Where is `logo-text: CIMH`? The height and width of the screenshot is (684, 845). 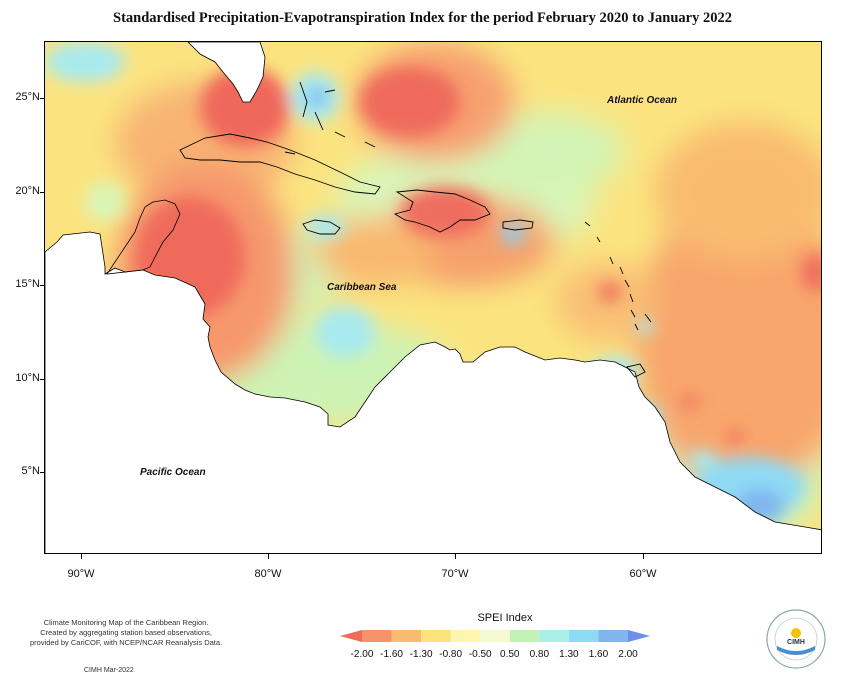 logo-text: CIMH is located at coordinates (796, 642).